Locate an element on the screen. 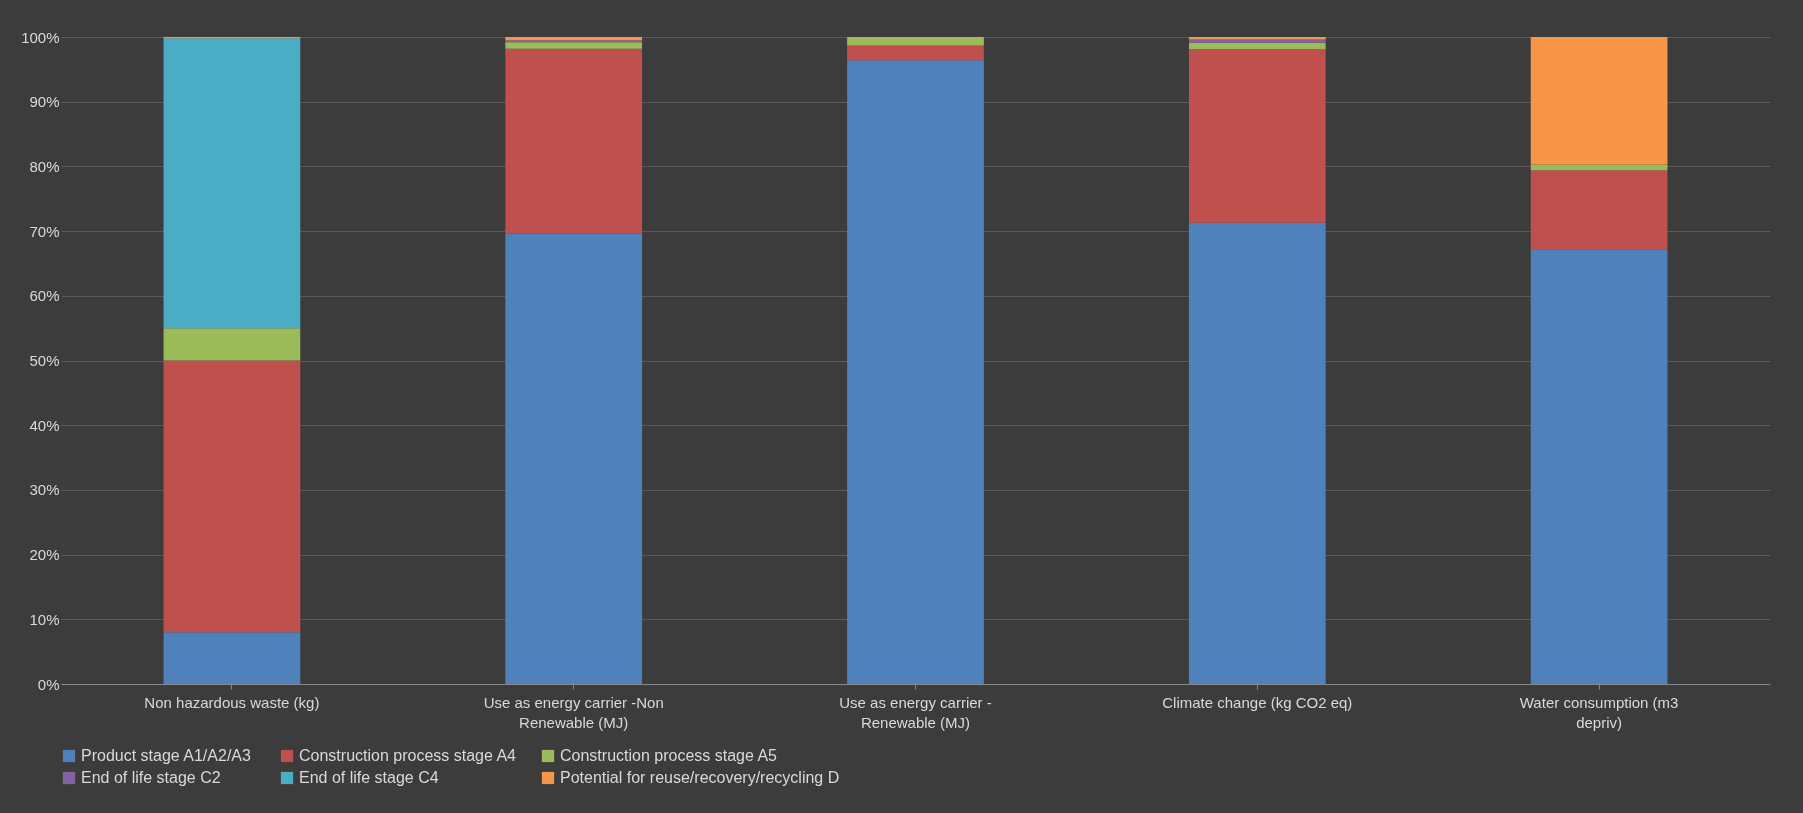 The width and height of the screenshot is (1803, 813). y-tick-label: 0% is located at coordinates (48, 684).